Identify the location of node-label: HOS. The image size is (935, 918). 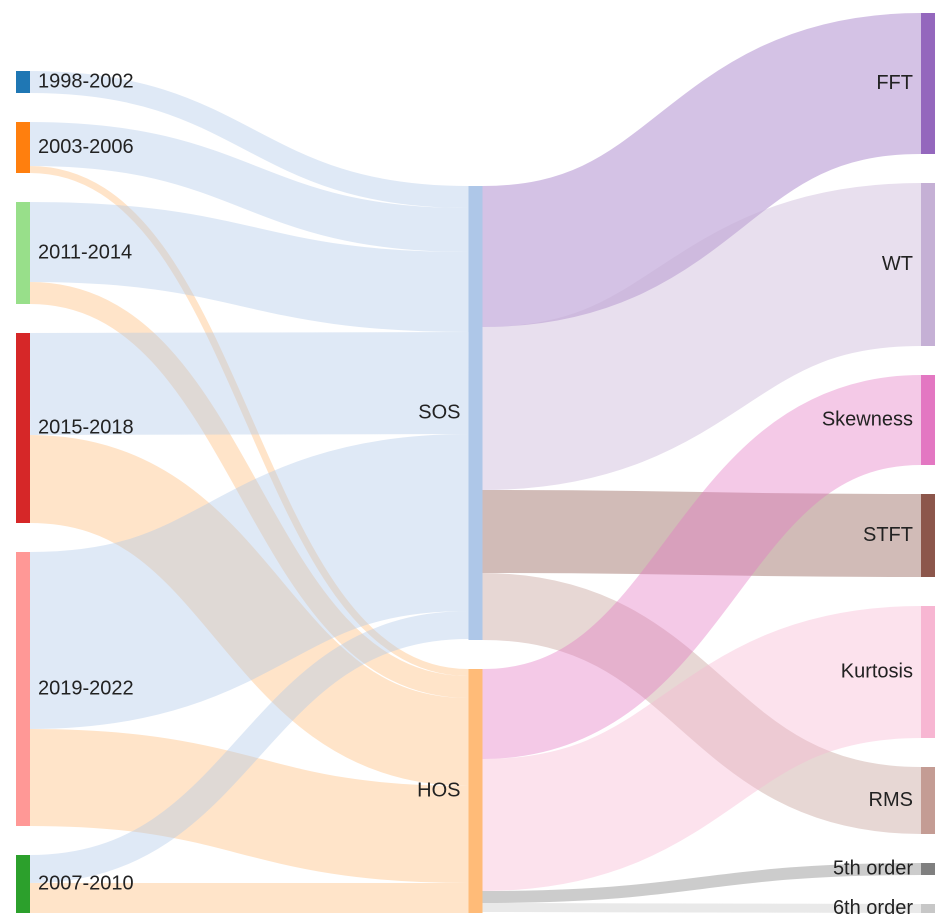
(438, 790).